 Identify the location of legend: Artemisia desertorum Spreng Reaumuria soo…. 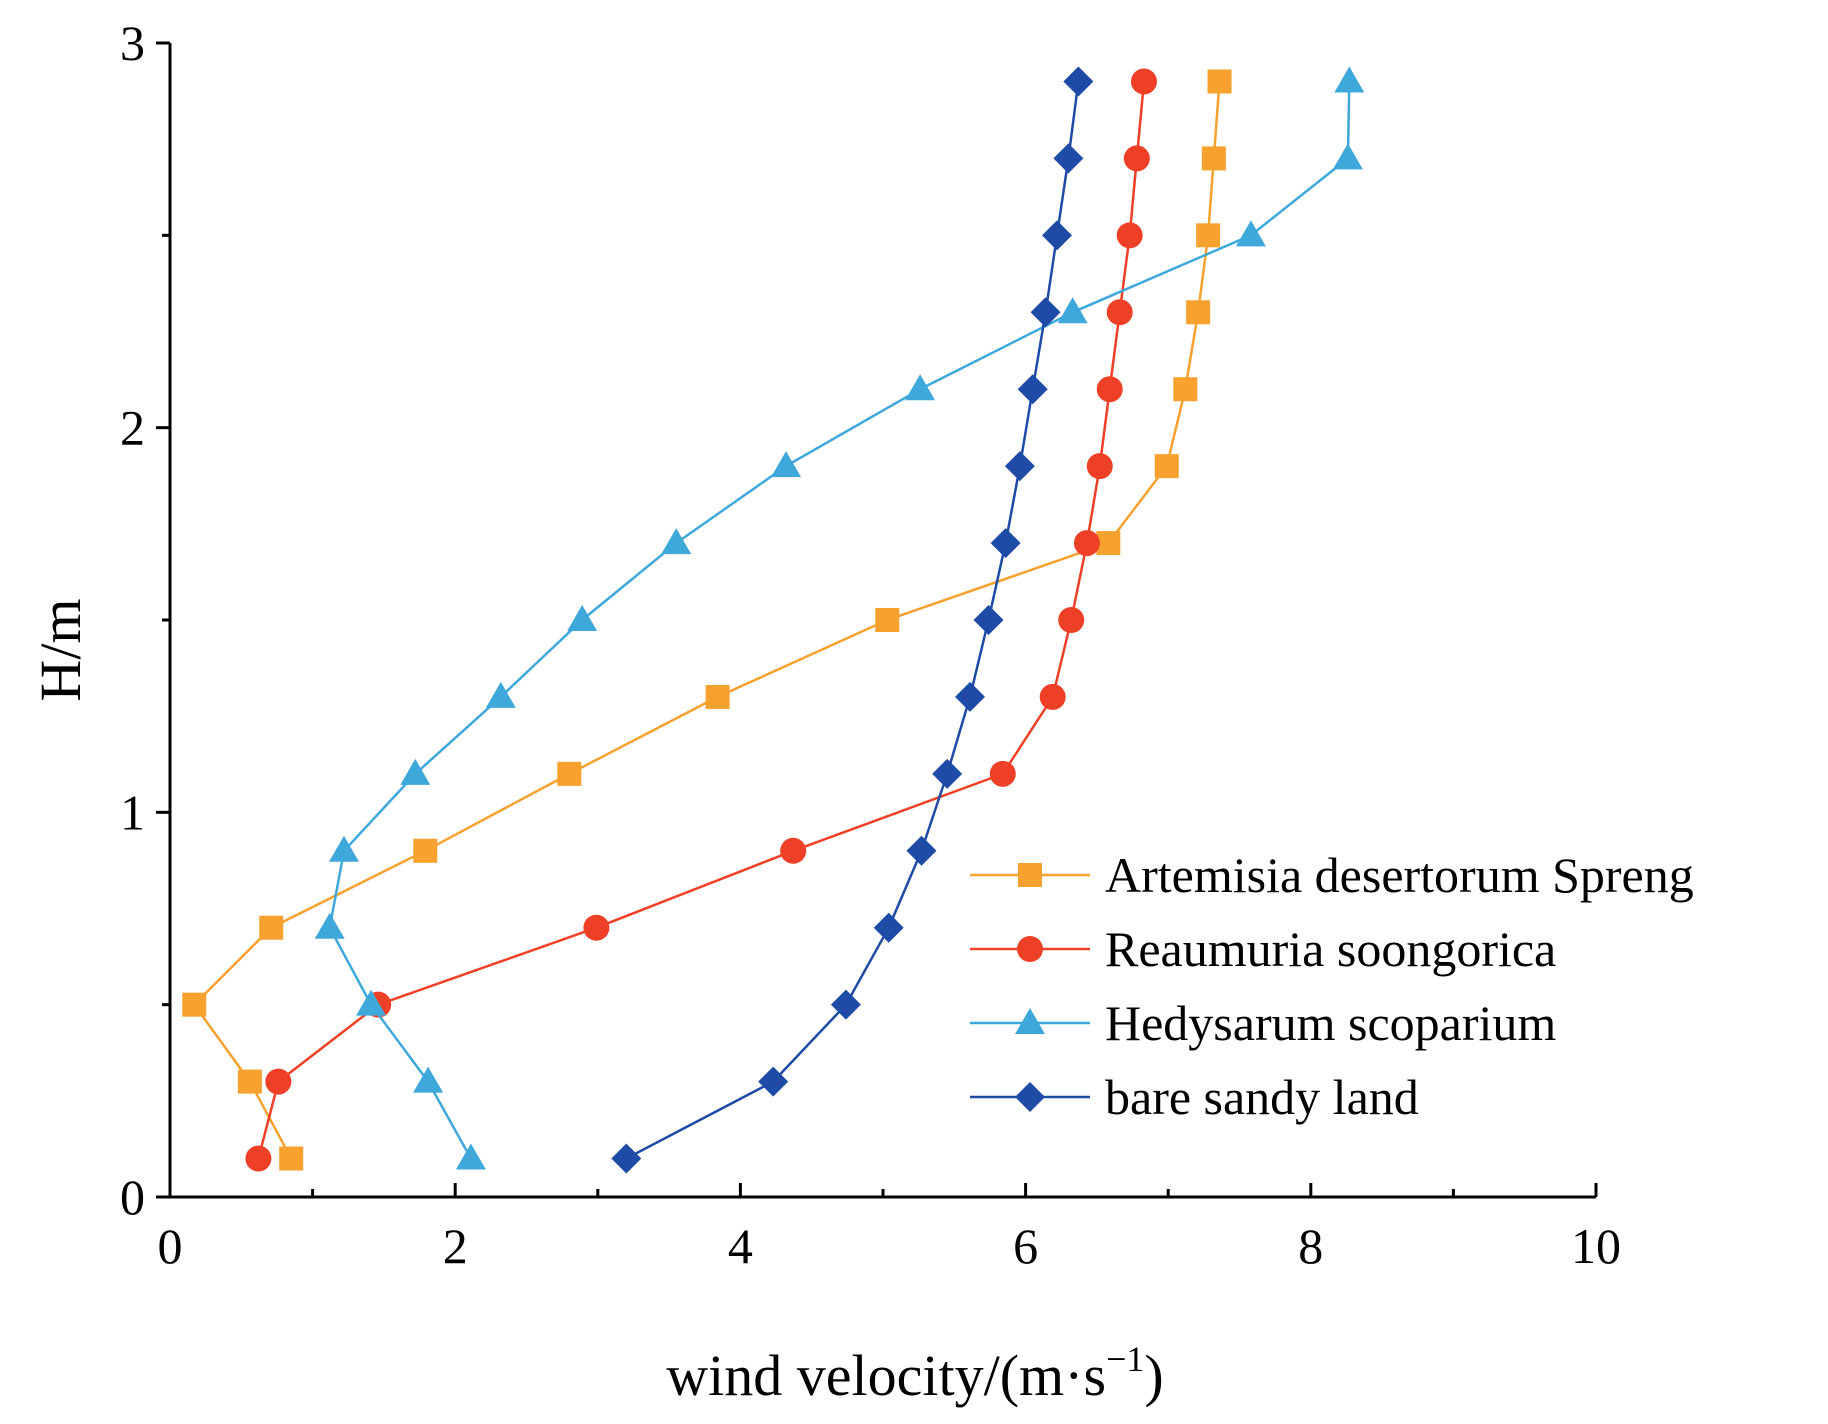
(1332, 986).